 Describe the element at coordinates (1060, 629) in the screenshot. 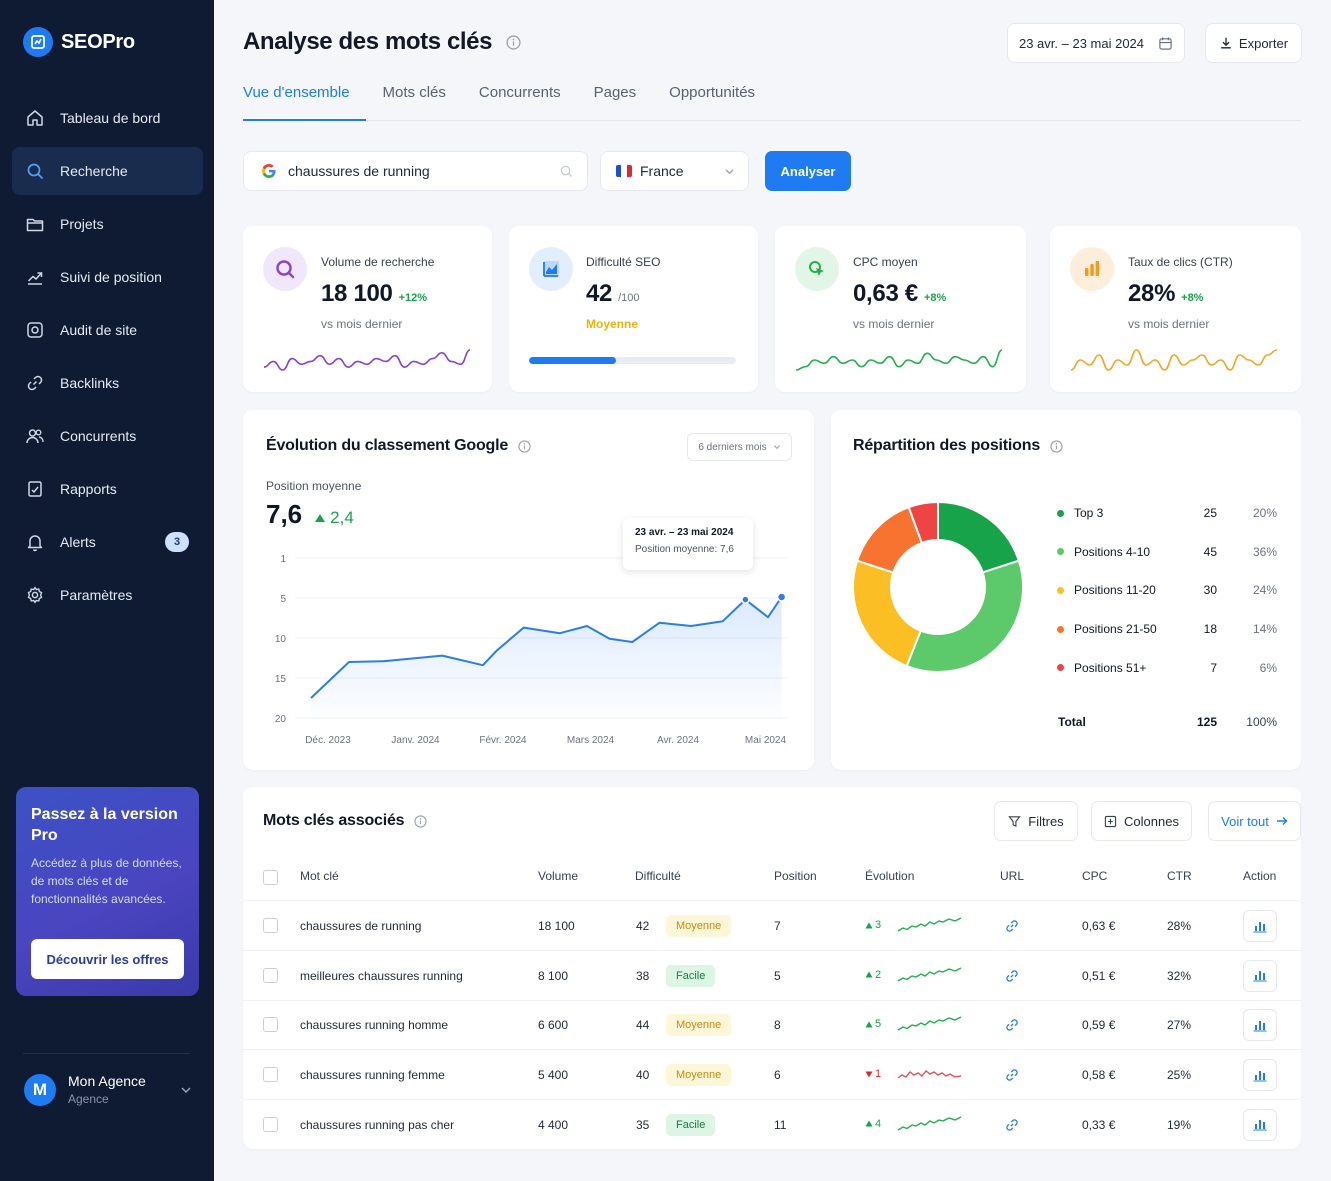

I see `legend-dot` at that location.